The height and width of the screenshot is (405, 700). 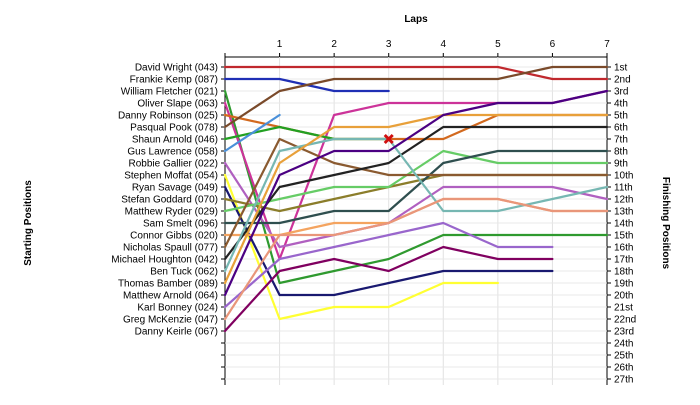 I want to click on driver-label: Nicholas Spaull (077), so click(x=170, y=248).